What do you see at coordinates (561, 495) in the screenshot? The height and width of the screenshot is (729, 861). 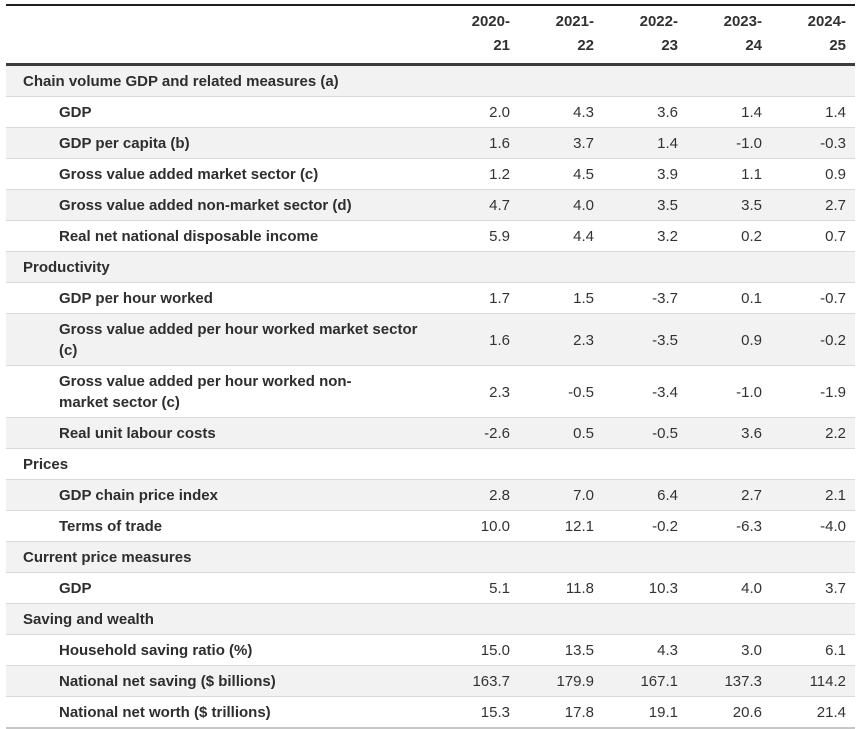 I see `cell-value: 7.0` at bounding box center [561, 495].